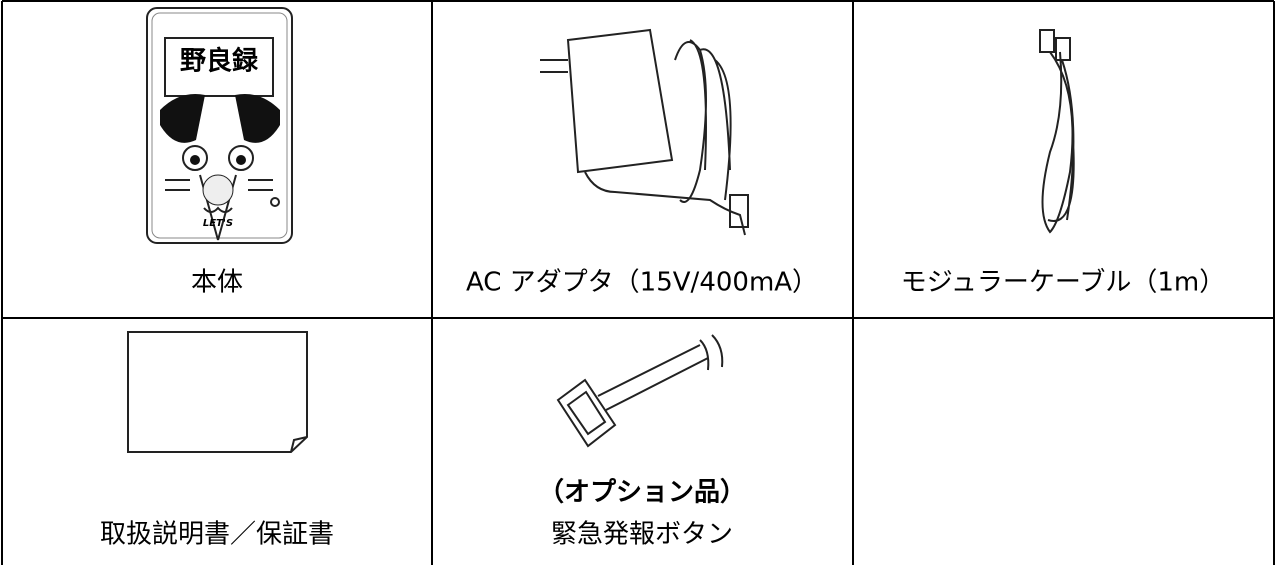 This screenshot has width=1276, height=565. I want to click on item-label: 本体, so click(217, 283).